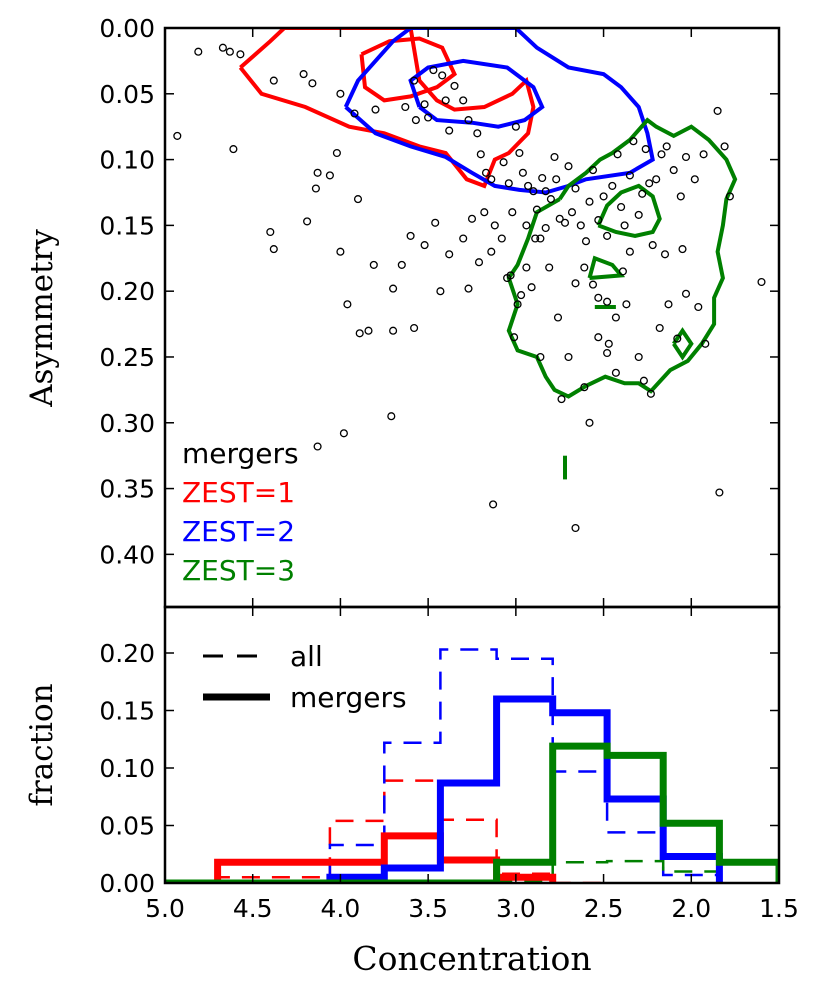  Describe the element at coordinates (127, 291) in the screenshot. I see `y-tick-label-top: 0.20` at that location.